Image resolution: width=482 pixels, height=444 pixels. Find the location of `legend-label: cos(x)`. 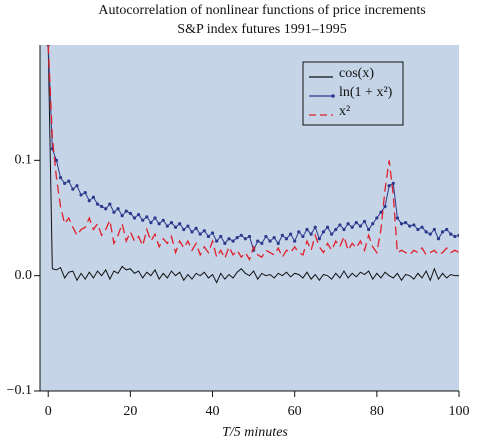

legend-label: cos(x) is located at coordinates (356, 73).